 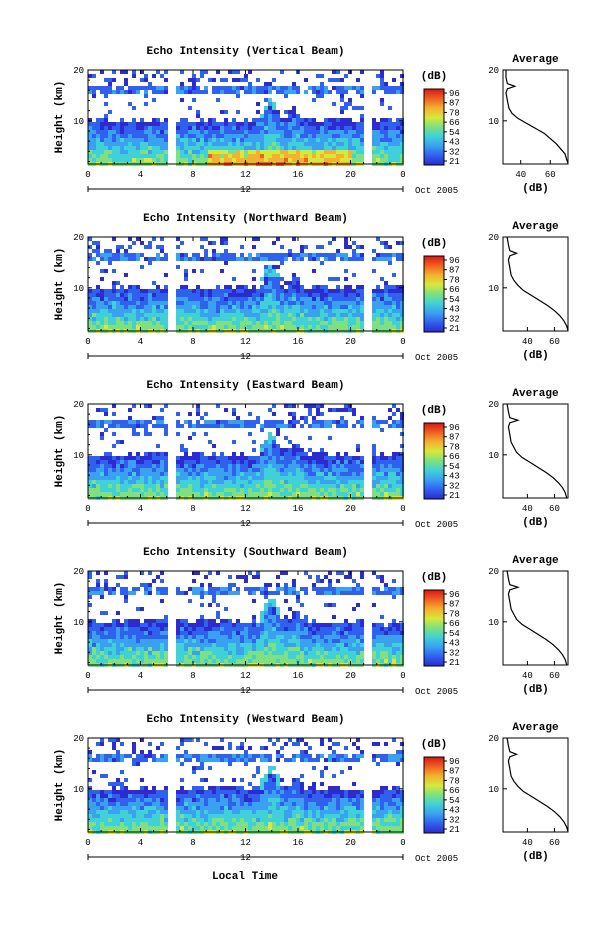 I want to click on x-tick-label: 8, so click(x=192, y=342).